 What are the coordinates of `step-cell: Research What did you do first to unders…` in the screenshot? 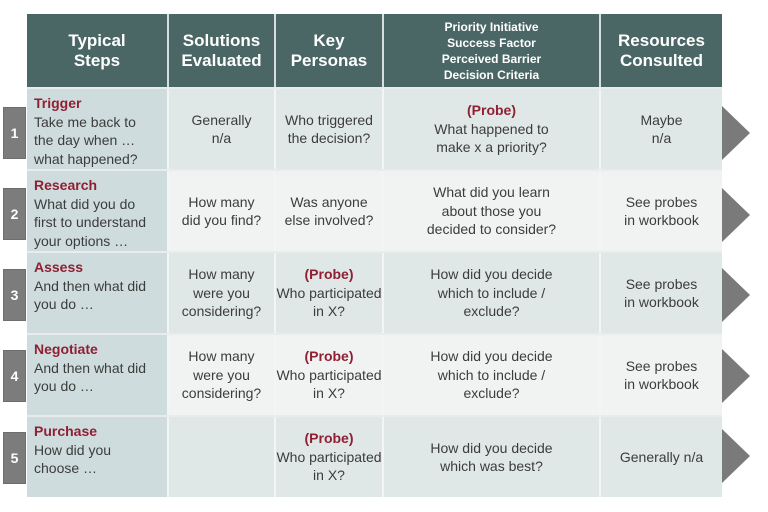 It's located at (98, 211).